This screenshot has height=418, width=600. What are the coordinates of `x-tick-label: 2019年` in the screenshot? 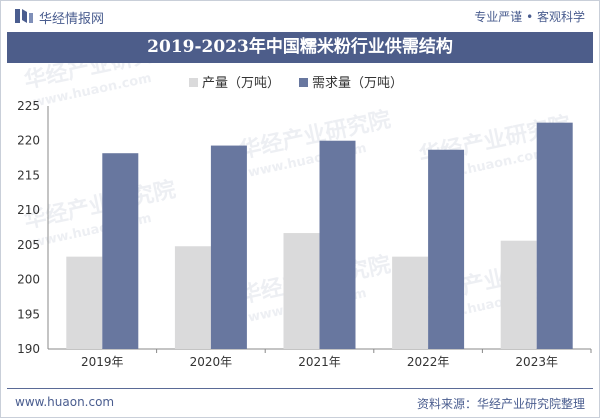 It's located at (102, 362).